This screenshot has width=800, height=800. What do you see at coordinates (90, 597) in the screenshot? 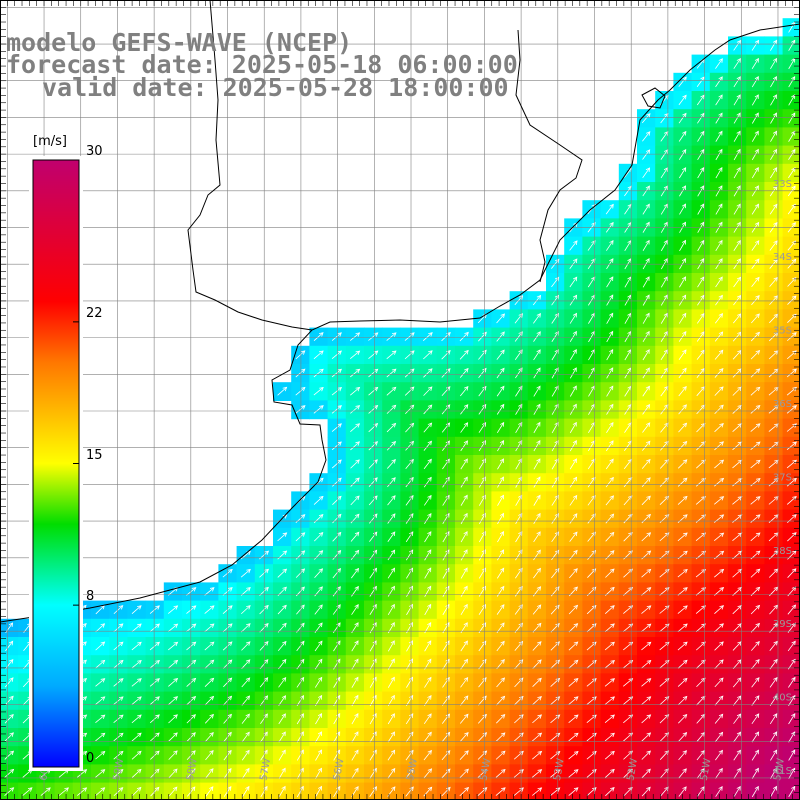
I see `colorbar-tick-label: 8` at bounding box center [90, 597].